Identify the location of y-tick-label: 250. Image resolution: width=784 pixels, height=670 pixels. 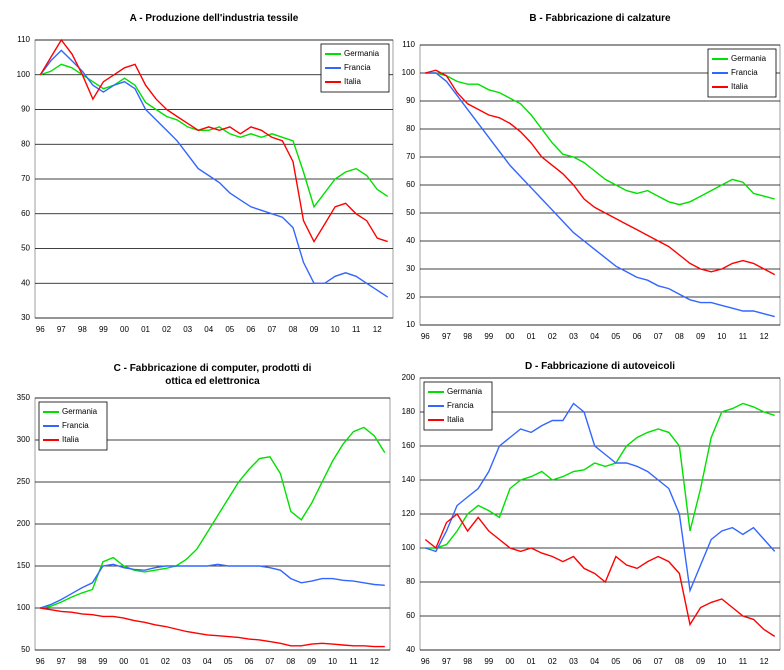
(24, 481).